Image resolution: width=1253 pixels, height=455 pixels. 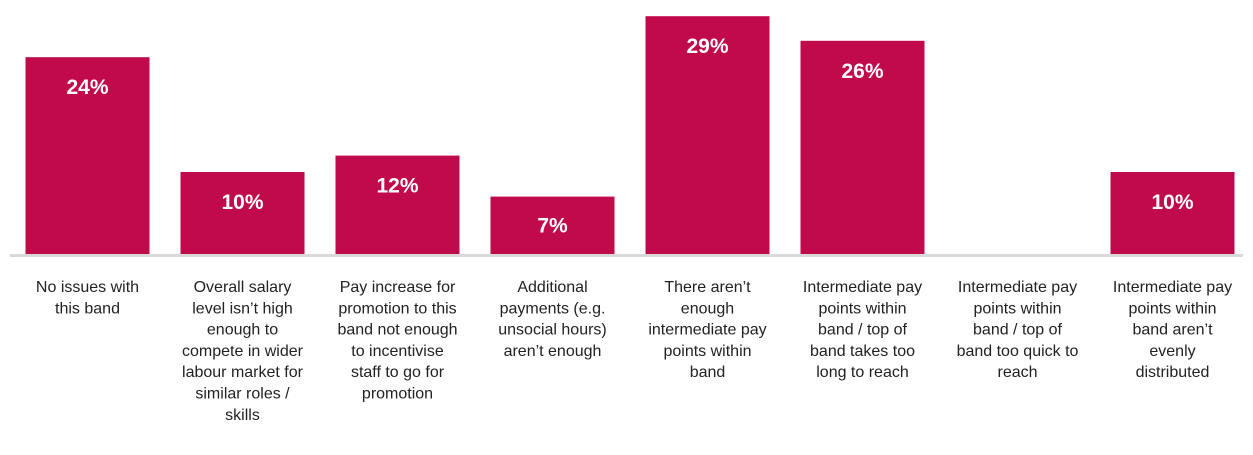 I want to click on category-label: No issues with this band, so click(x=87, y=298).